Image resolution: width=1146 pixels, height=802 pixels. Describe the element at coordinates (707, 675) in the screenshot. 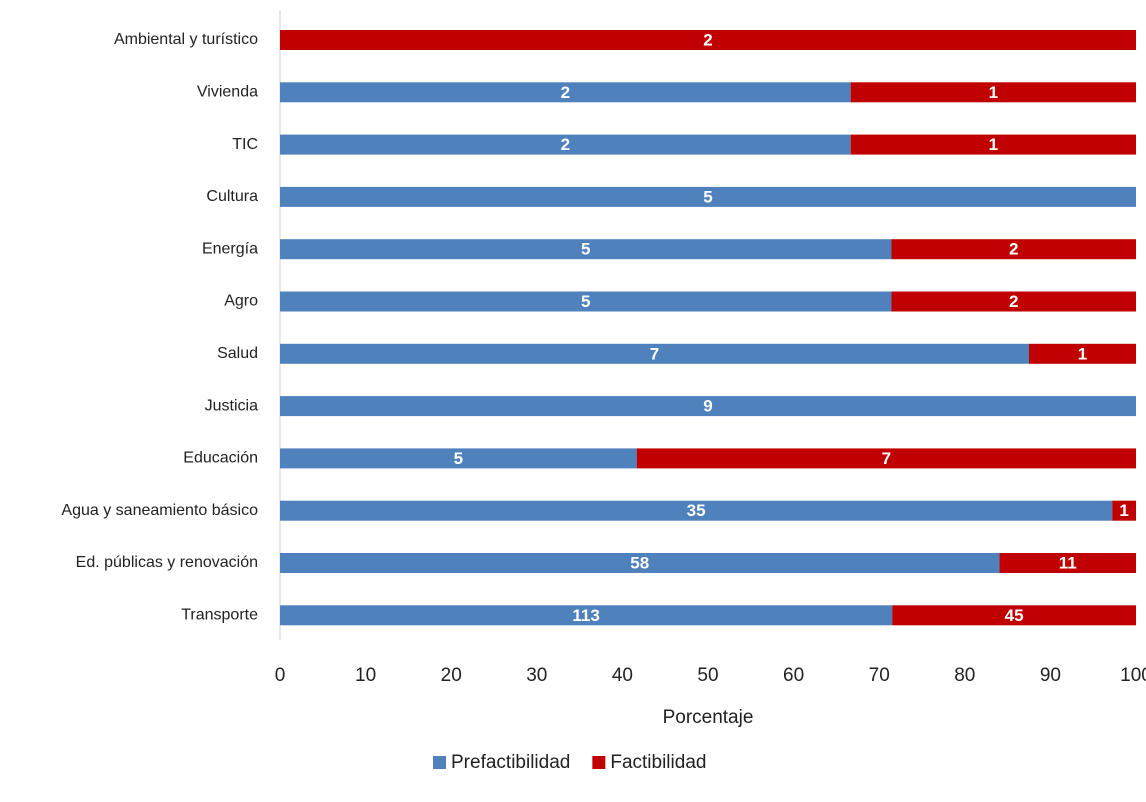

I see `x-tick-label: 50` at that location.